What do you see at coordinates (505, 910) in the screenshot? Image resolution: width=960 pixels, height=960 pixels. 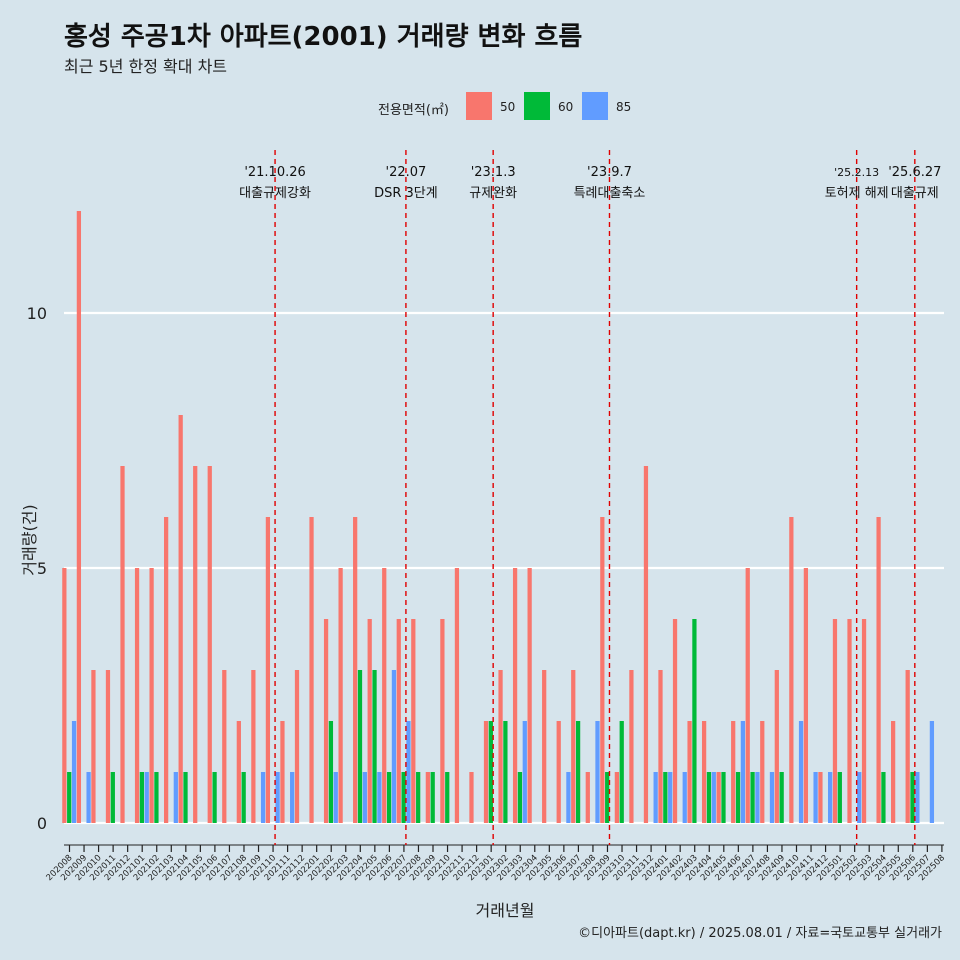 I see `x-axis-label: 거래년월` at bounding box center [505, 910].